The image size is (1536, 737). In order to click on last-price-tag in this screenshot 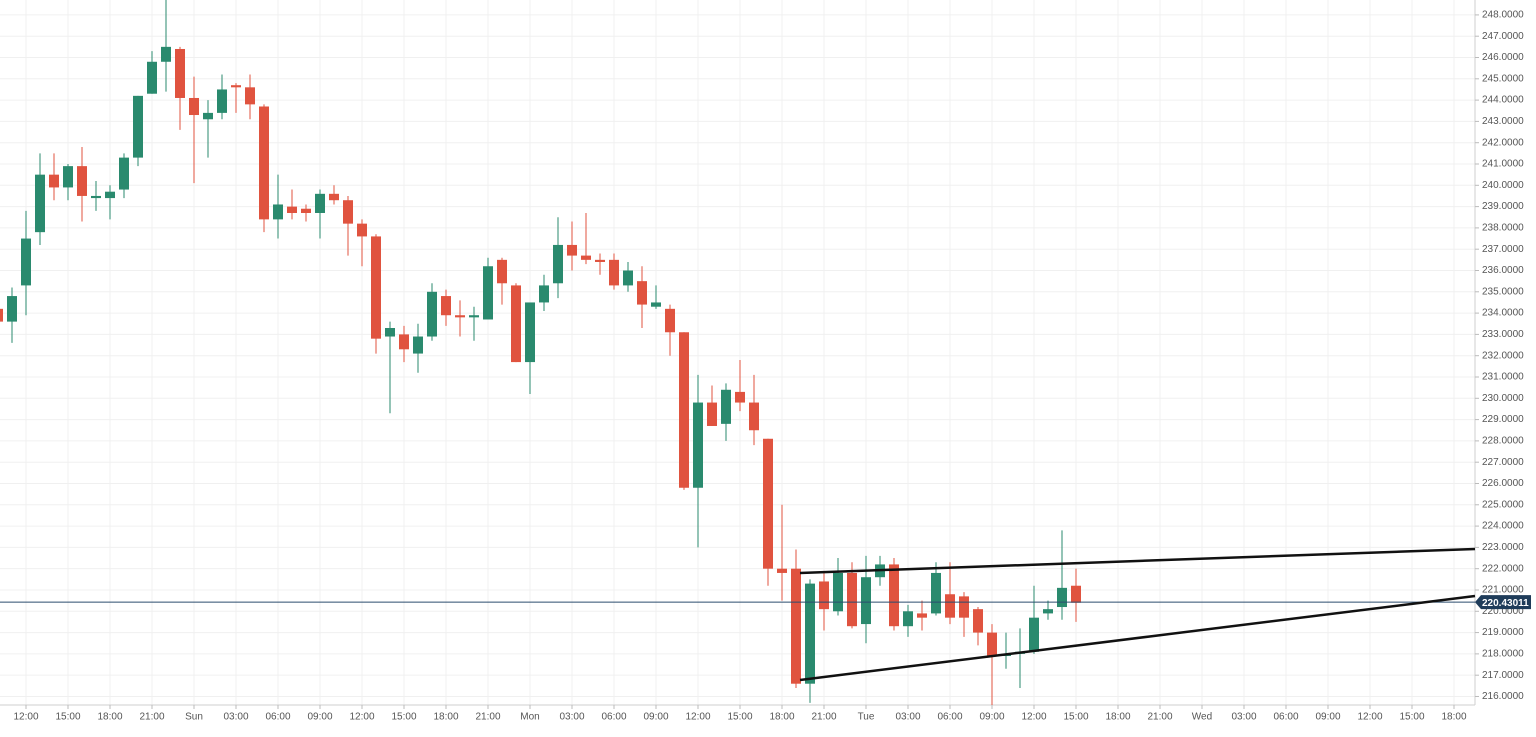, I will do `click(1503, 602)`.